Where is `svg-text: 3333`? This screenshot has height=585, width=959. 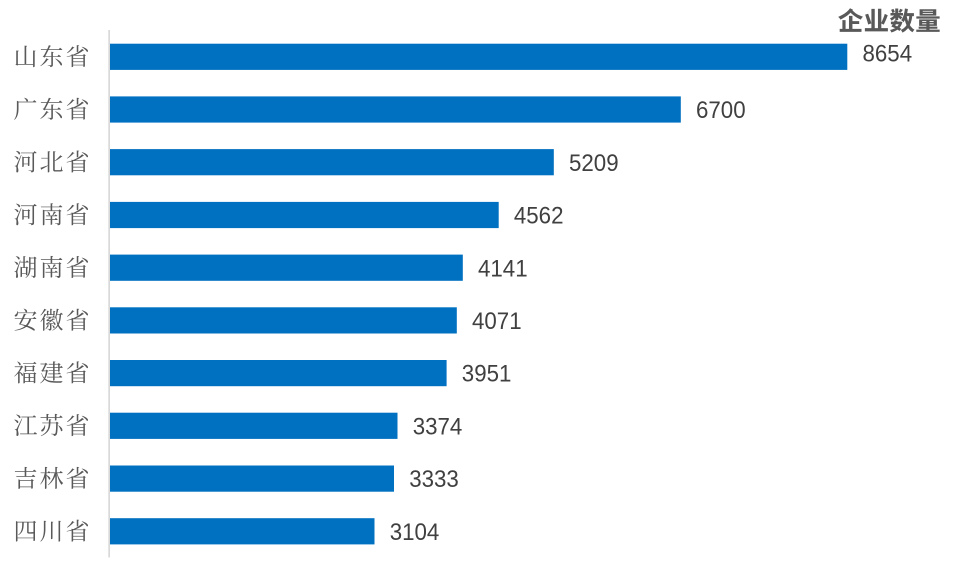 svg-text: 3333 is located at coordinates (434, 479).